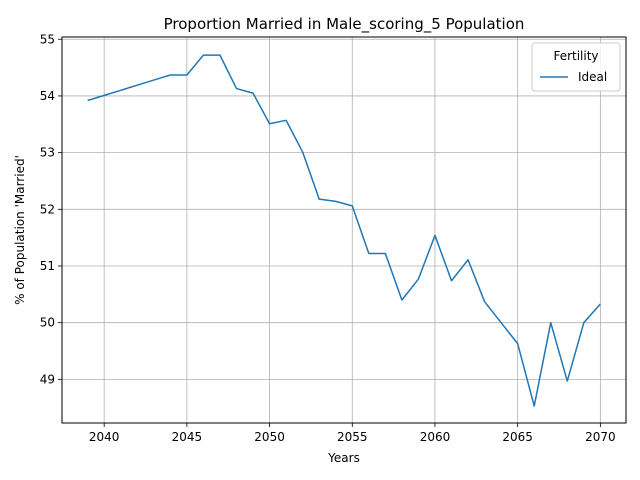  What do you see at coordinates (104, 437) in the screenshot?
I see `x-tick-label: 2040` at bounding box center [104, 437].